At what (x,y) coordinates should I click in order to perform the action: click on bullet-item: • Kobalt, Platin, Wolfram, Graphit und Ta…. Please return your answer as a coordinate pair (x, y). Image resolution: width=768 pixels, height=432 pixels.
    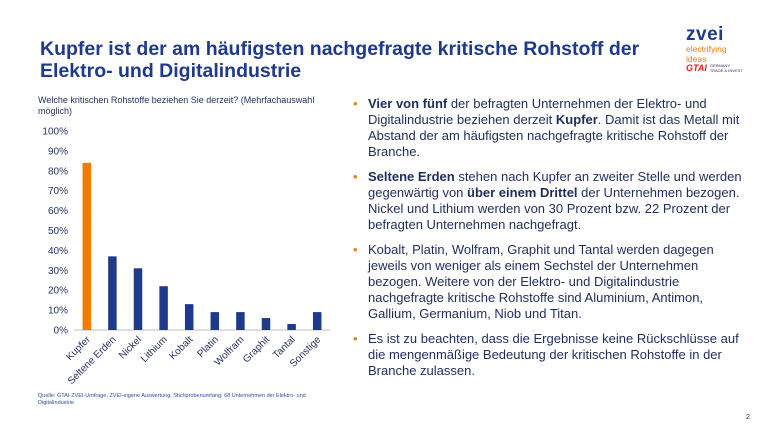
    Looking at the image, I should click on (551, 282).